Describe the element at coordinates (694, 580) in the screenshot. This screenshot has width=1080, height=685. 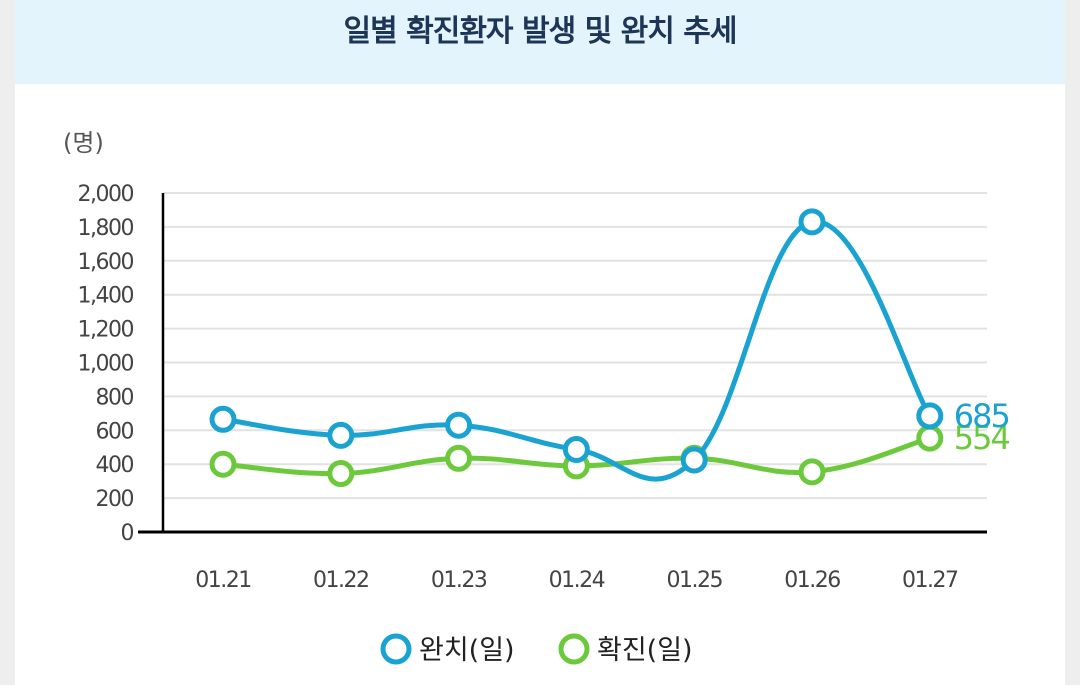
I see `x-tick-label-01.25: 01.25` at that location.